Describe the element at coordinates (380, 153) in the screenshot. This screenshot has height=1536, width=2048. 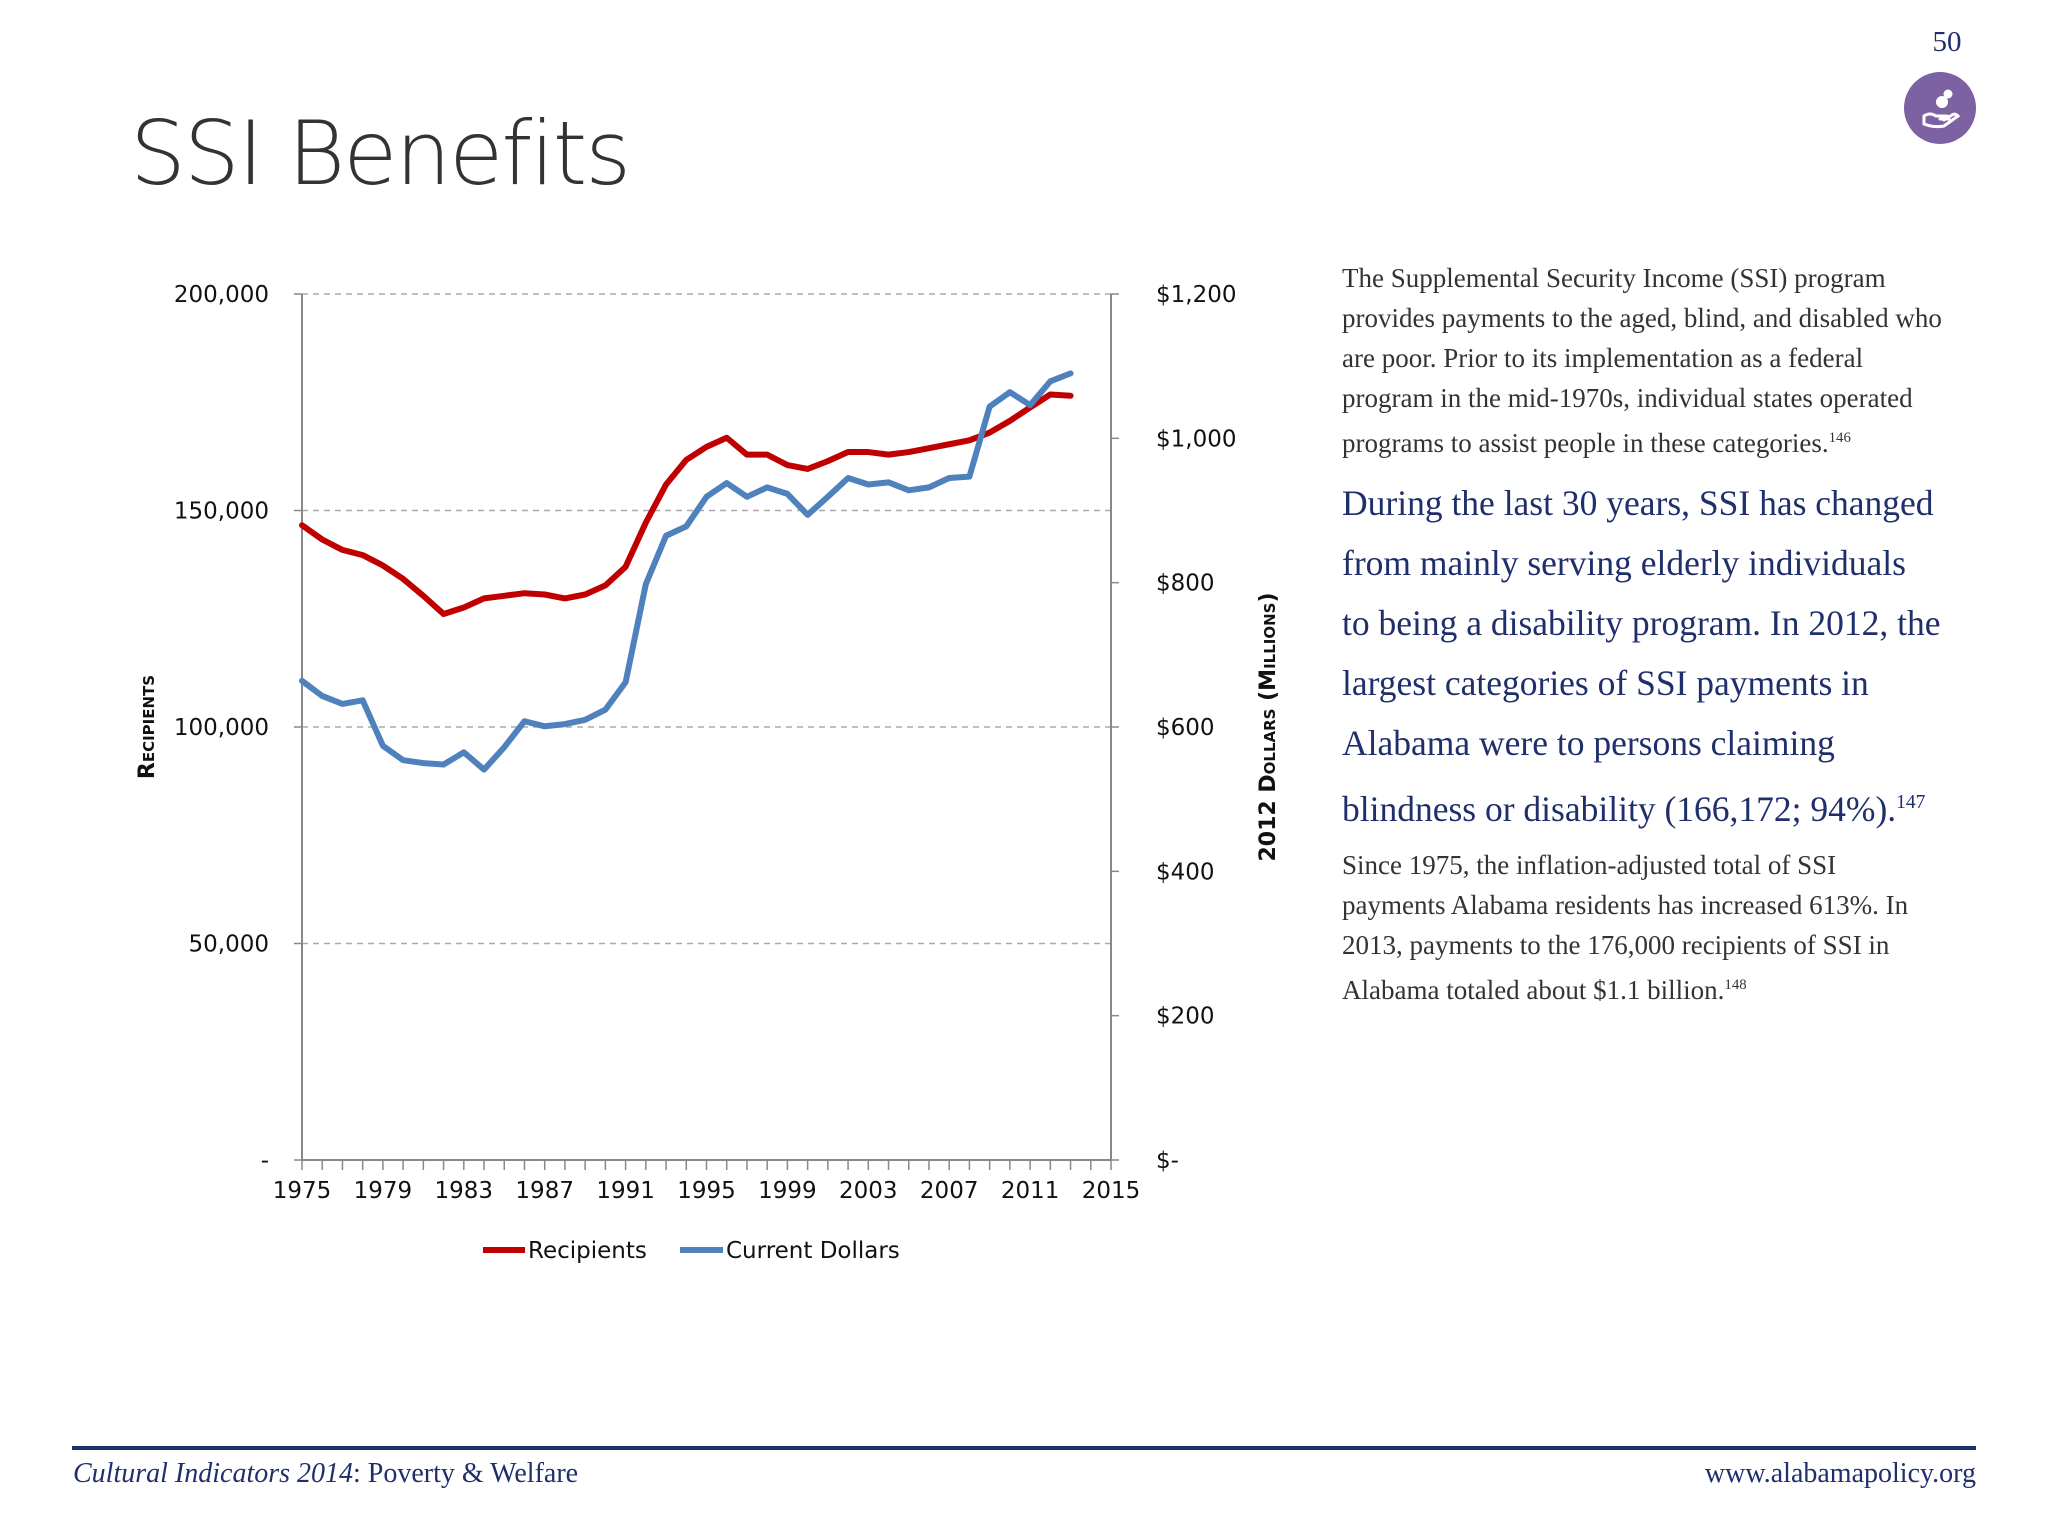
I see `page-title: SSI Benefits` at that location.